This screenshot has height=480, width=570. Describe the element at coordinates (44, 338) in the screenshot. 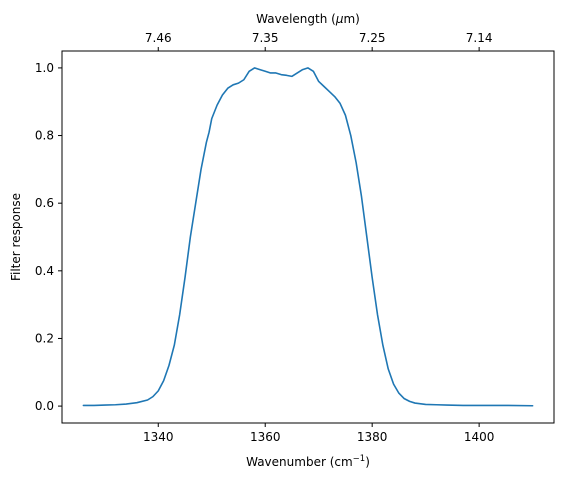

I see `y-tick-label: 0.2` at that location.